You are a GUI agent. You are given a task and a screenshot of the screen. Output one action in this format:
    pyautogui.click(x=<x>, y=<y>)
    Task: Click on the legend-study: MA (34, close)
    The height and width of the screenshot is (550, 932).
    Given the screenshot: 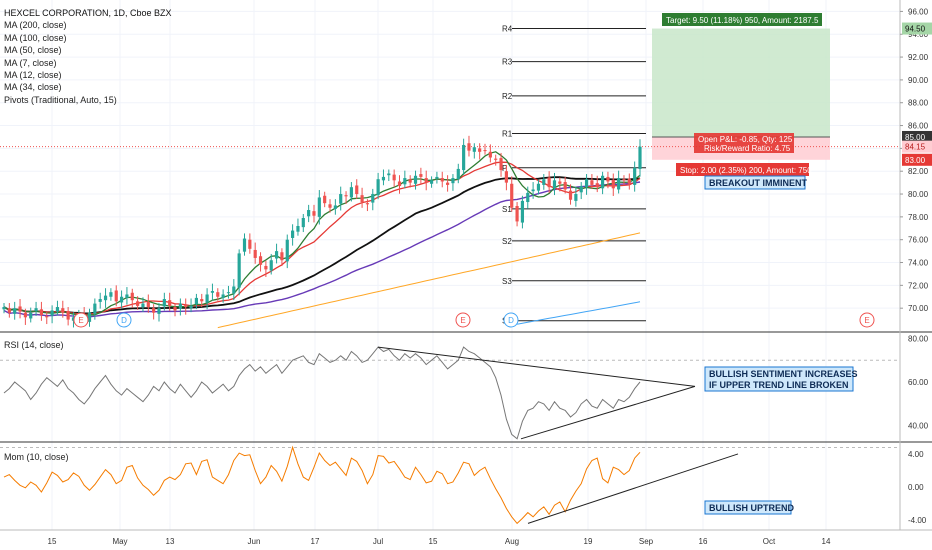 What is the action you would take?
    pyautogui.click(x=33, y=87)
    